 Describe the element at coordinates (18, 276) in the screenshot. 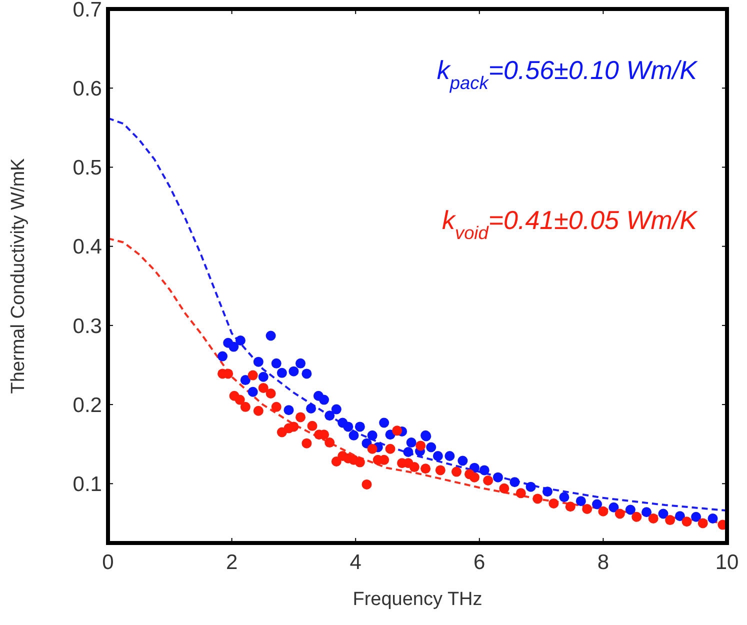

I see `y-axis-title: Thermal Conductivity W/mK` at that location.